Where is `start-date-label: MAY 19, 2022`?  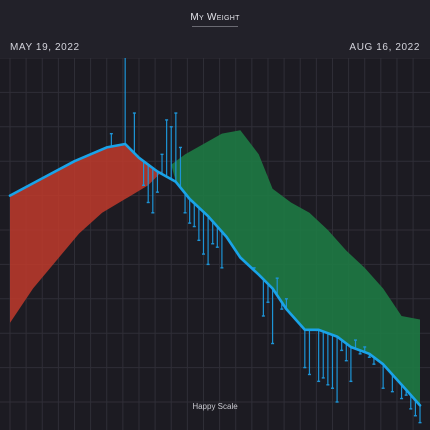
start-date-label: MAY 19, 2022 is located at coordinates (45, 47).